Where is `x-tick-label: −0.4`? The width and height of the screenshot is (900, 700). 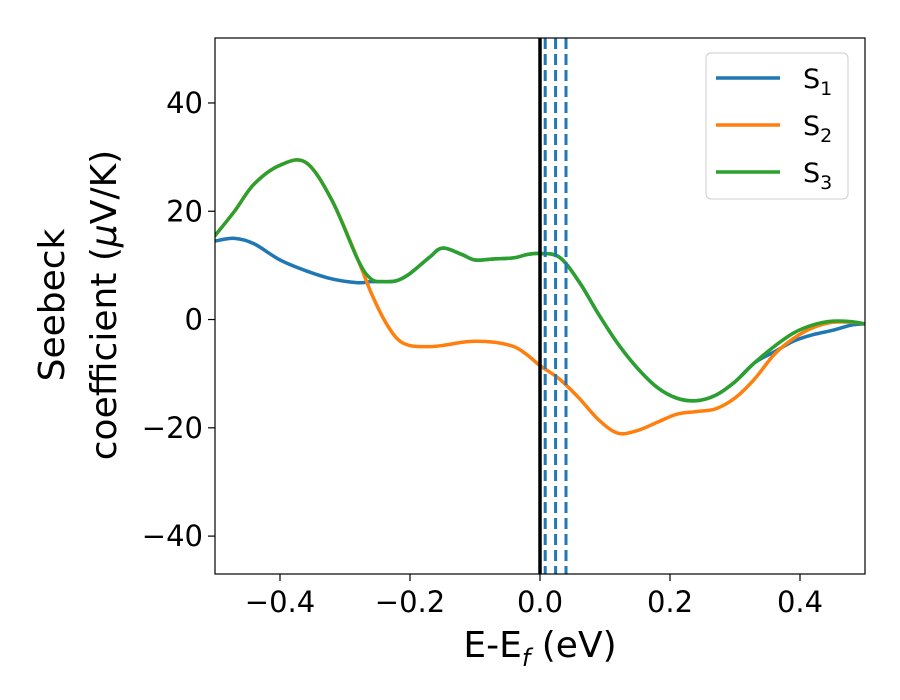
x-tick-label: −0.4 is located at coordinates (280, 602).